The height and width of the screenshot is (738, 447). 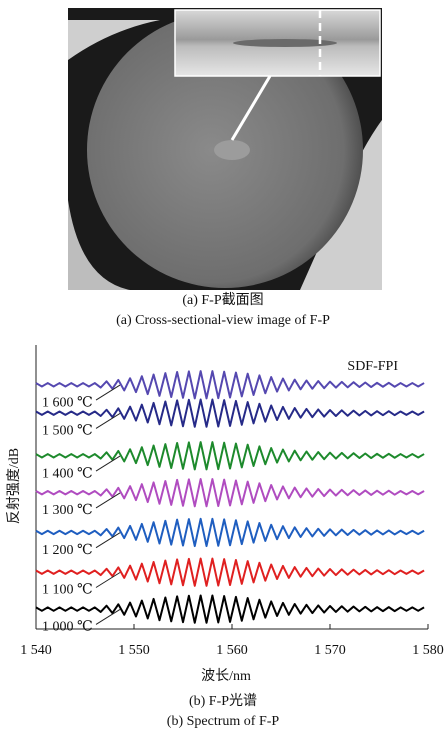 I want to click on series-label: 1 400 ℃, so click(x=67, y=473).